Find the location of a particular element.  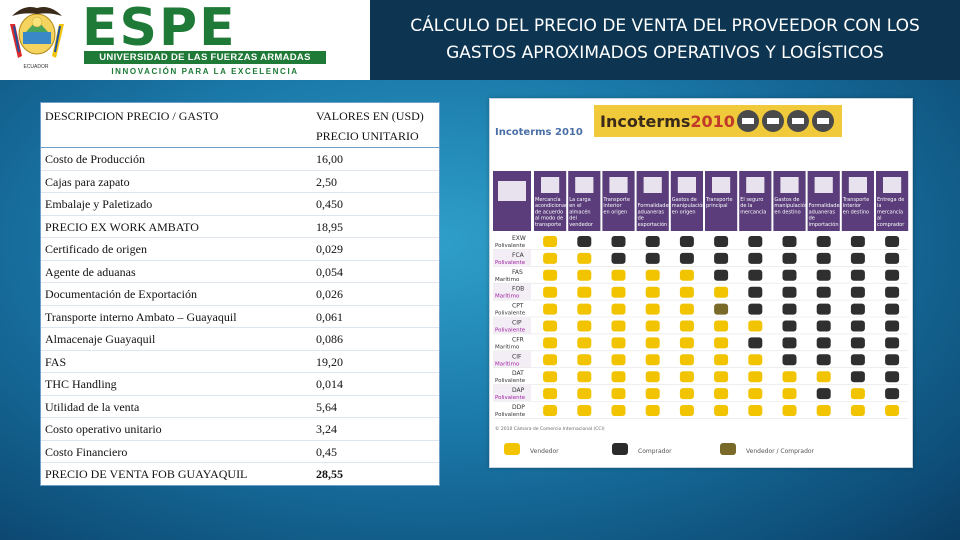

crest-caption: ECUADOR is located at coordinates (36, 67).